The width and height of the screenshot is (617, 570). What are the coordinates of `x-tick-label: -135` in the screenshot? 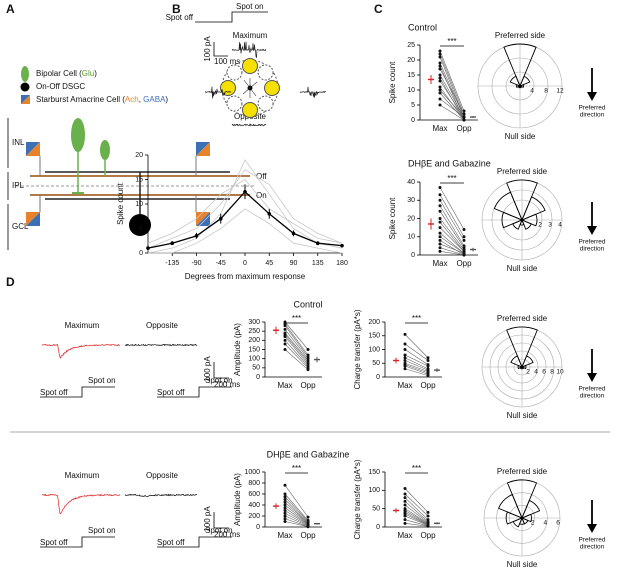 It's located at (172, 263).